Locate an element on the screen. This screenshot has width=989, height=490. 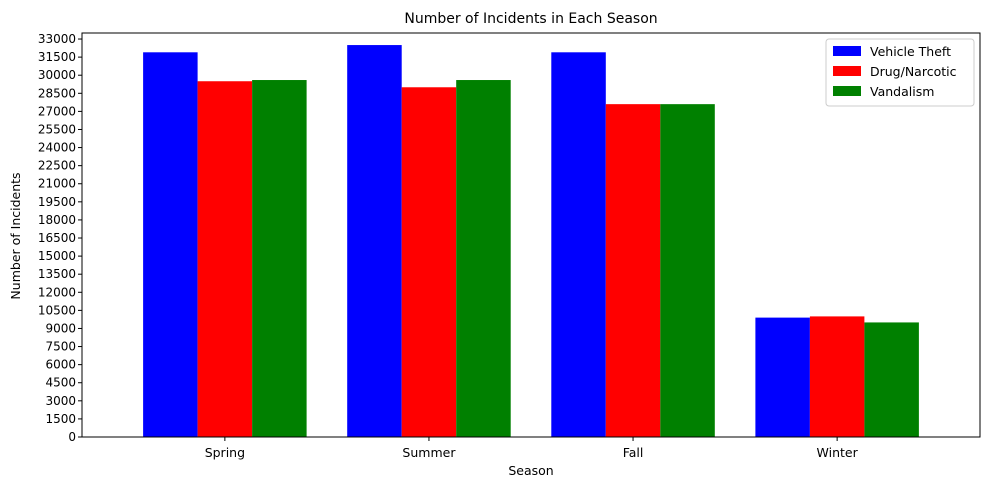
y-tick-label: 3000 is located at coordinates (60, 401).